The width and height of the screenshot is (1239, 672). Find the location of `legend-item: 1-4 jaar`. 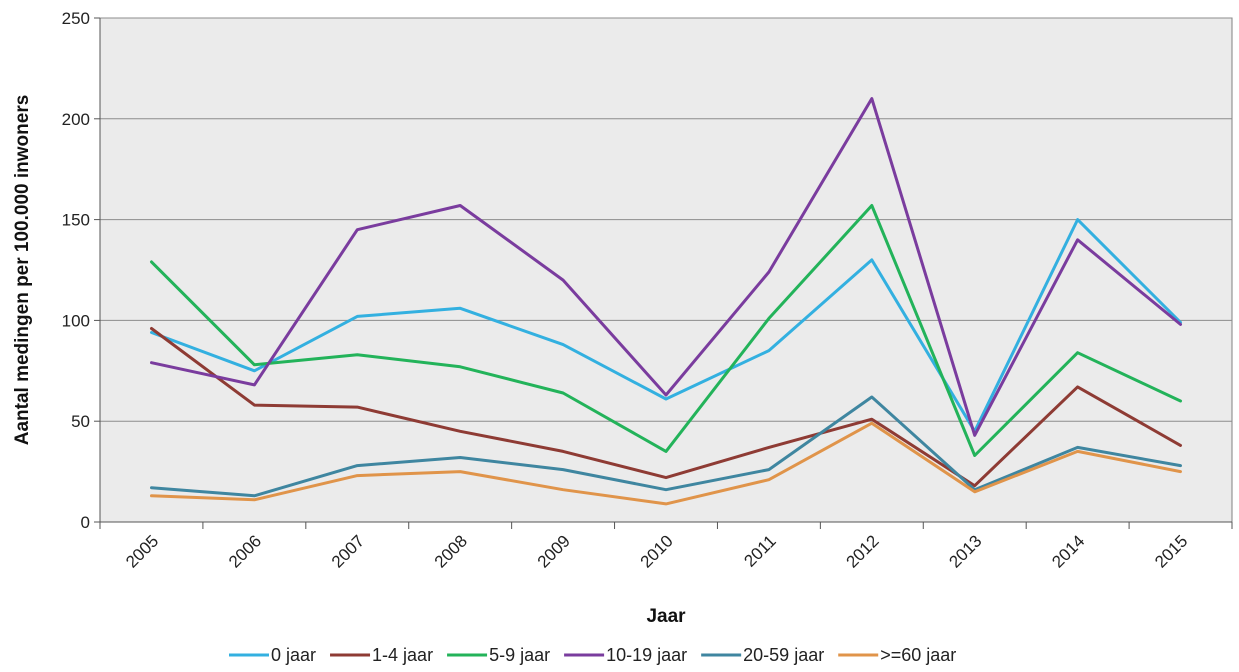

legend-item: 1-4 jaar is located at coordinates (381, 655).